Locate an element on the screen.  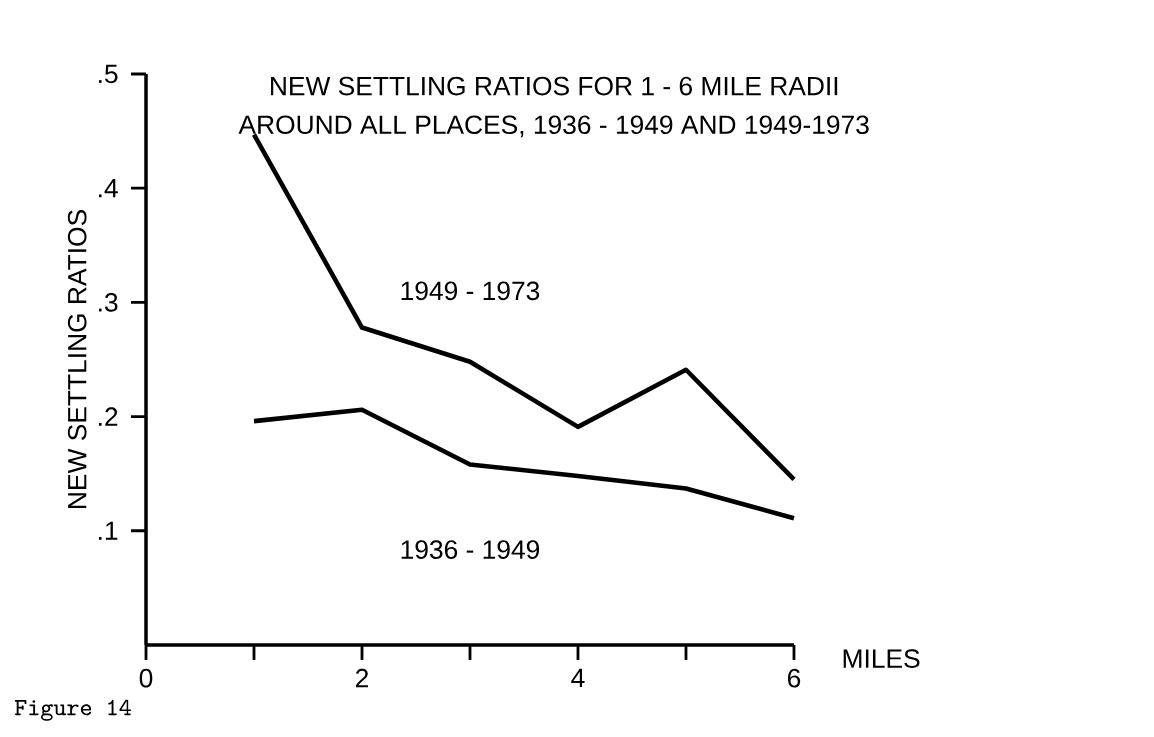
y-tick-label: .5 is located at coordinates (108, 74).